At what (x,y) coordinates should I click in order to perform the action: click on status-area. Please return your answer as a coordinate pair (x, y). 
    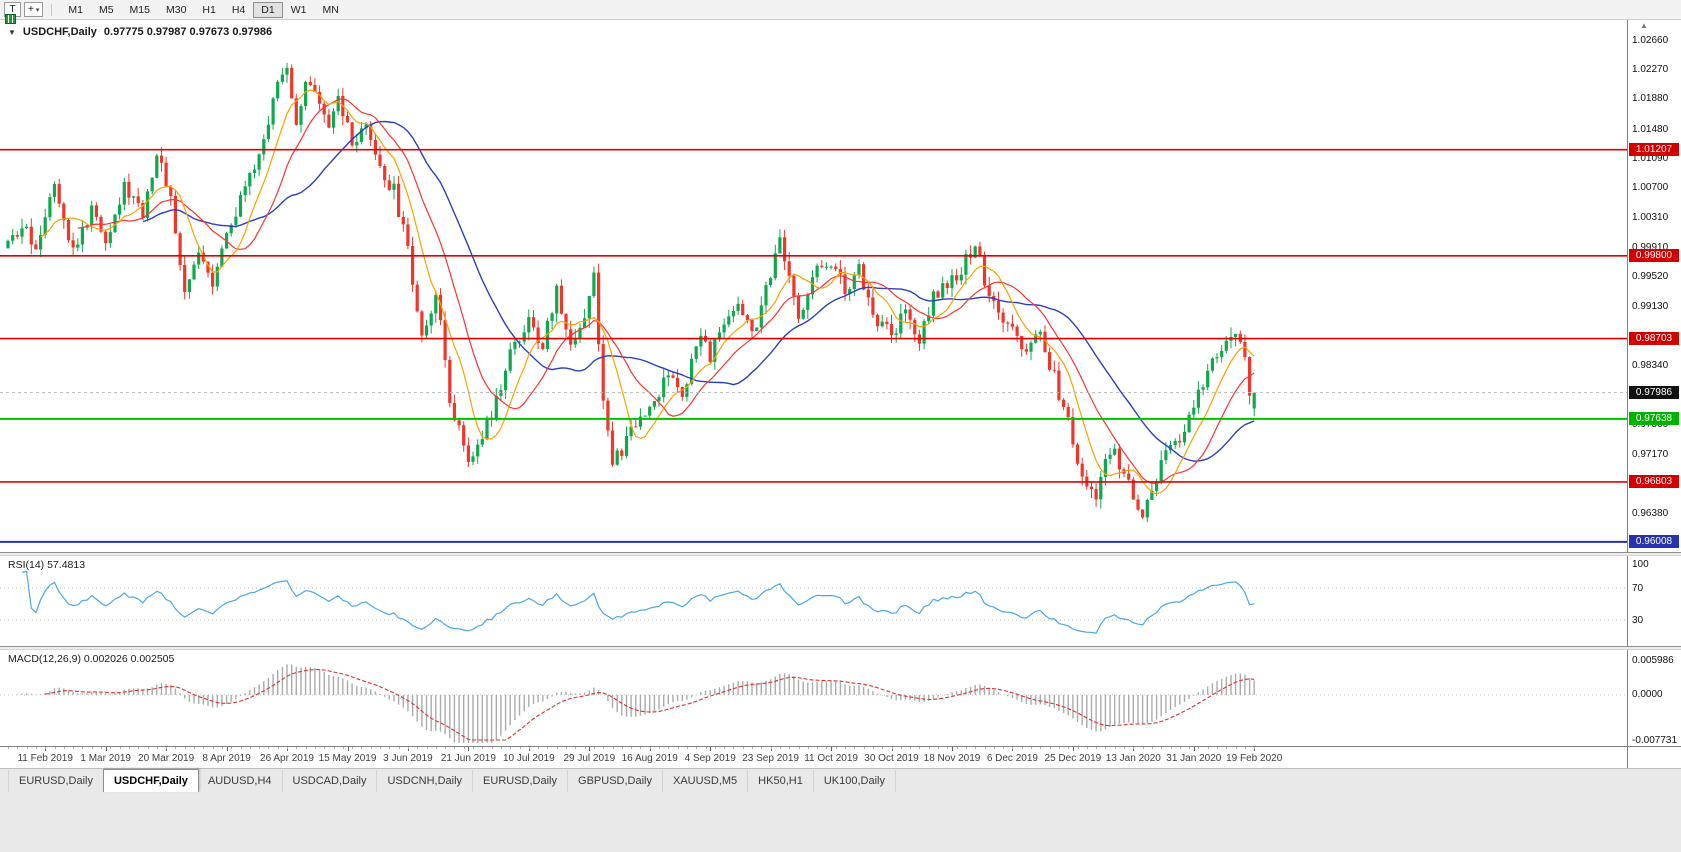
    Looking at the image, I should click on (840, 822).